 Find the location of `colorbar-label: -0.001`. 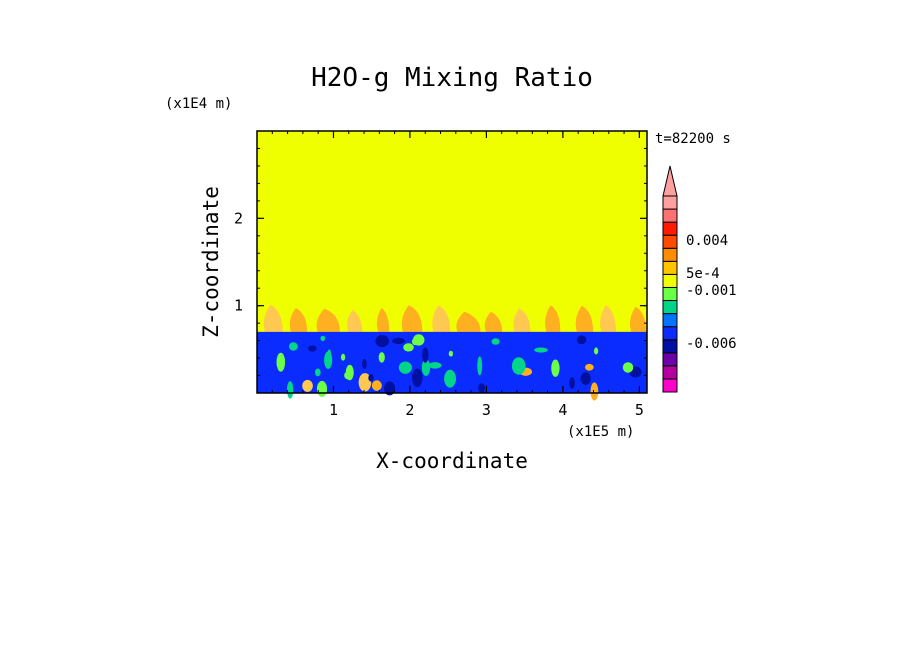

colorbar-label: -0.001 is located at coordinates (711, 291).